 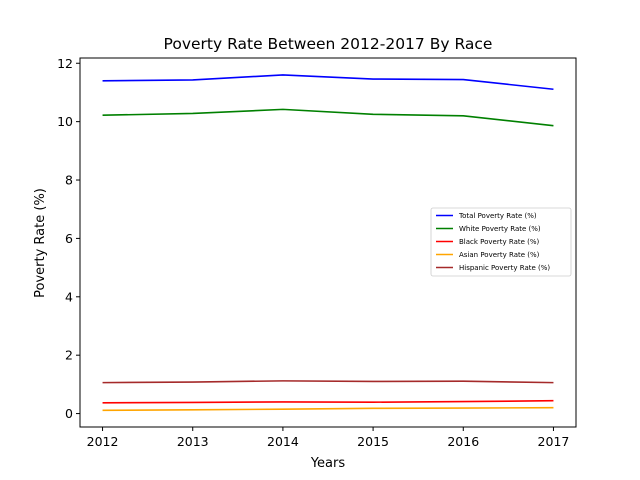 What do you see at coordinates (103, 441) in the screenshot?
I see `x-tick-label: 2012` at bounding box center [103, 441].